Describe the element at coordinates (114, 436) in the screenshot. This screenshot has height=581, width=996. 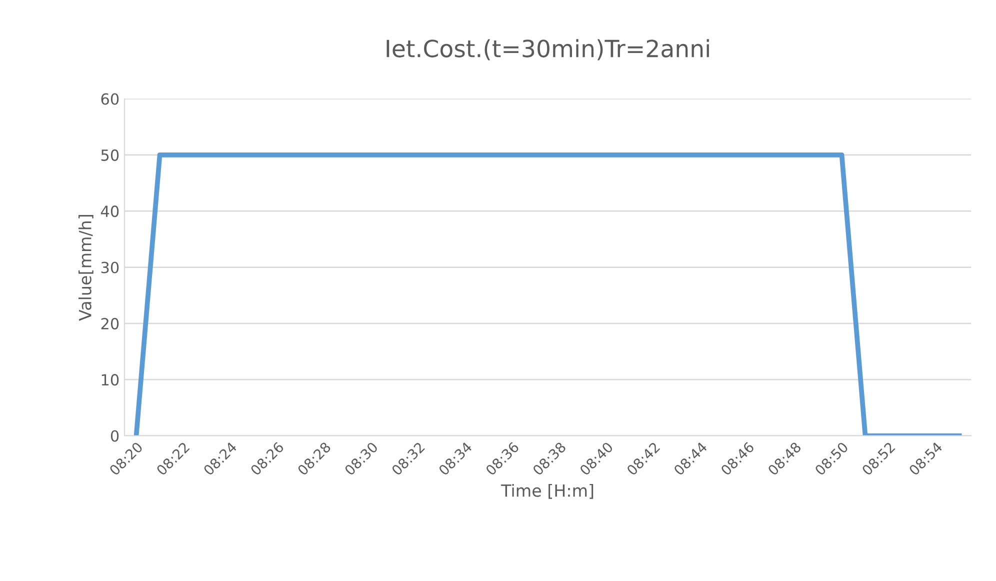
I see `y-tick-label: 0` at that location.